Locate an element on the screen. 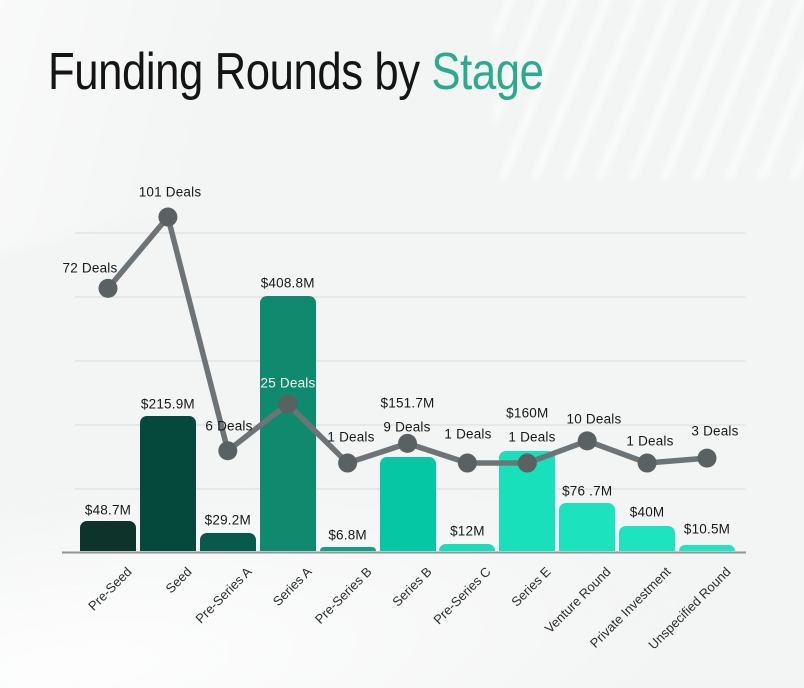 This screenshot has width=804, height=688. bar-series-b is located at coordinates (407, 504).